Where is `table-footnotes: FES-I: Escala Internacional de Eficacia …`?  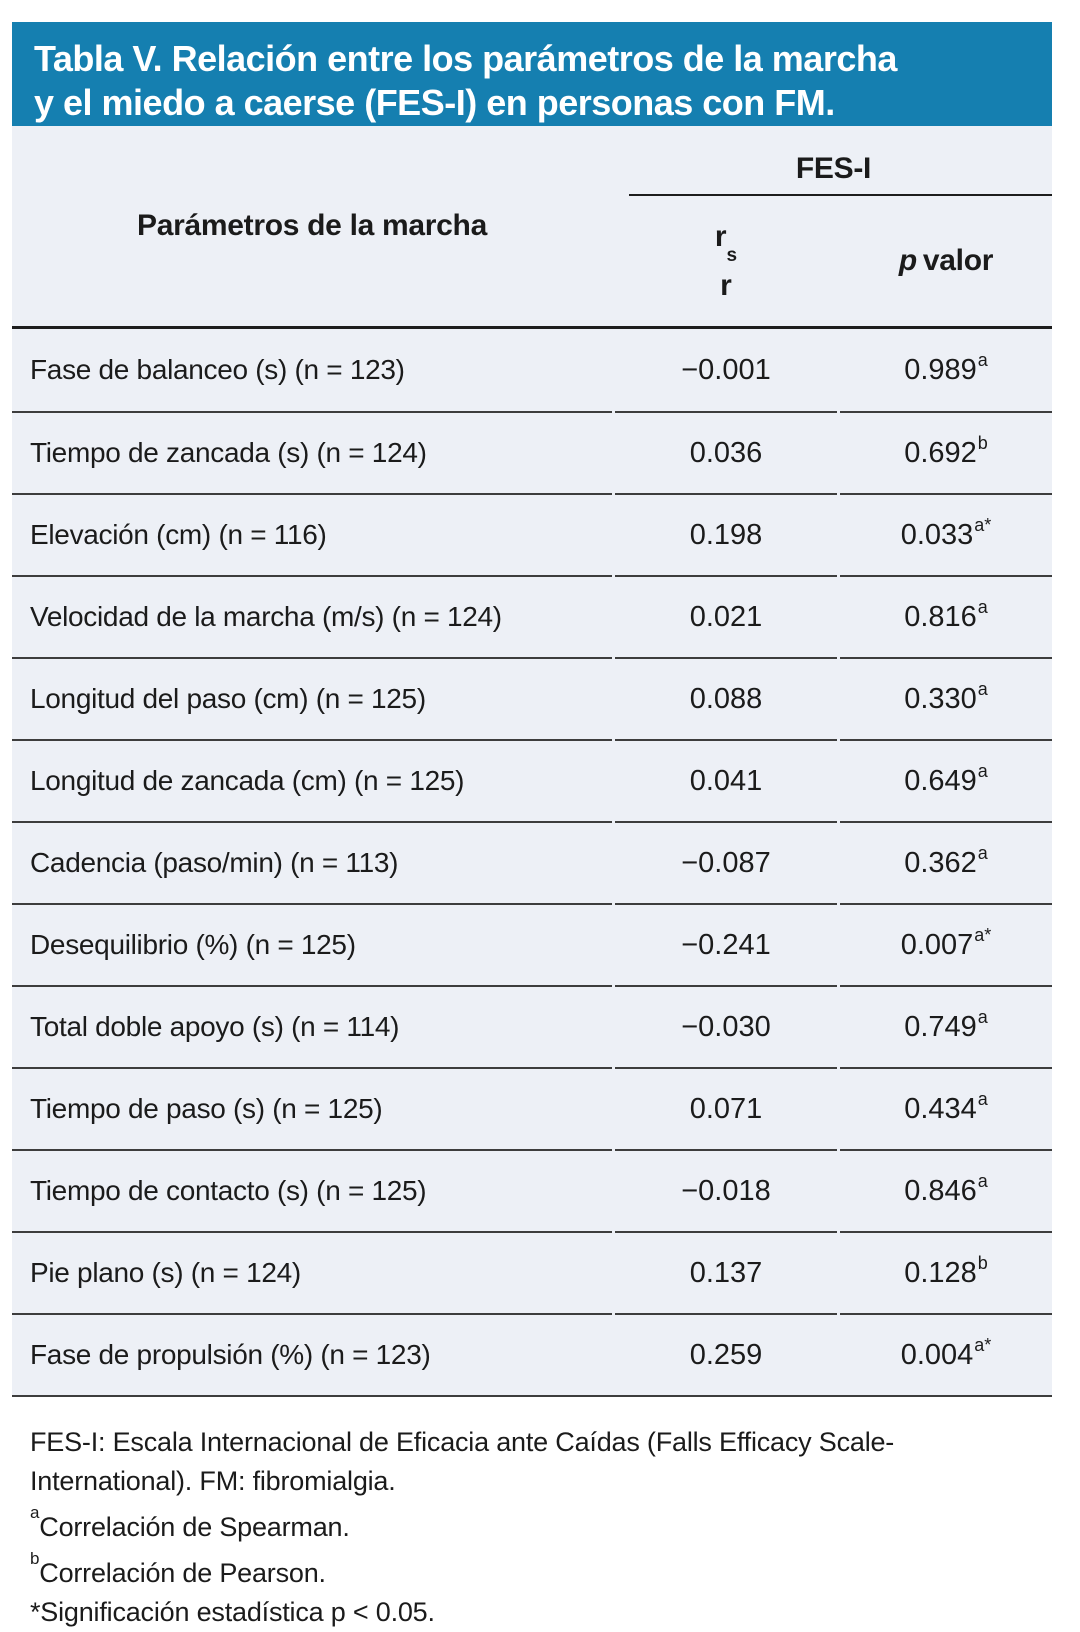
table-footnotes: FES-I: Escala Internacional de Eficacia … is located at coordinates (532, 1527).